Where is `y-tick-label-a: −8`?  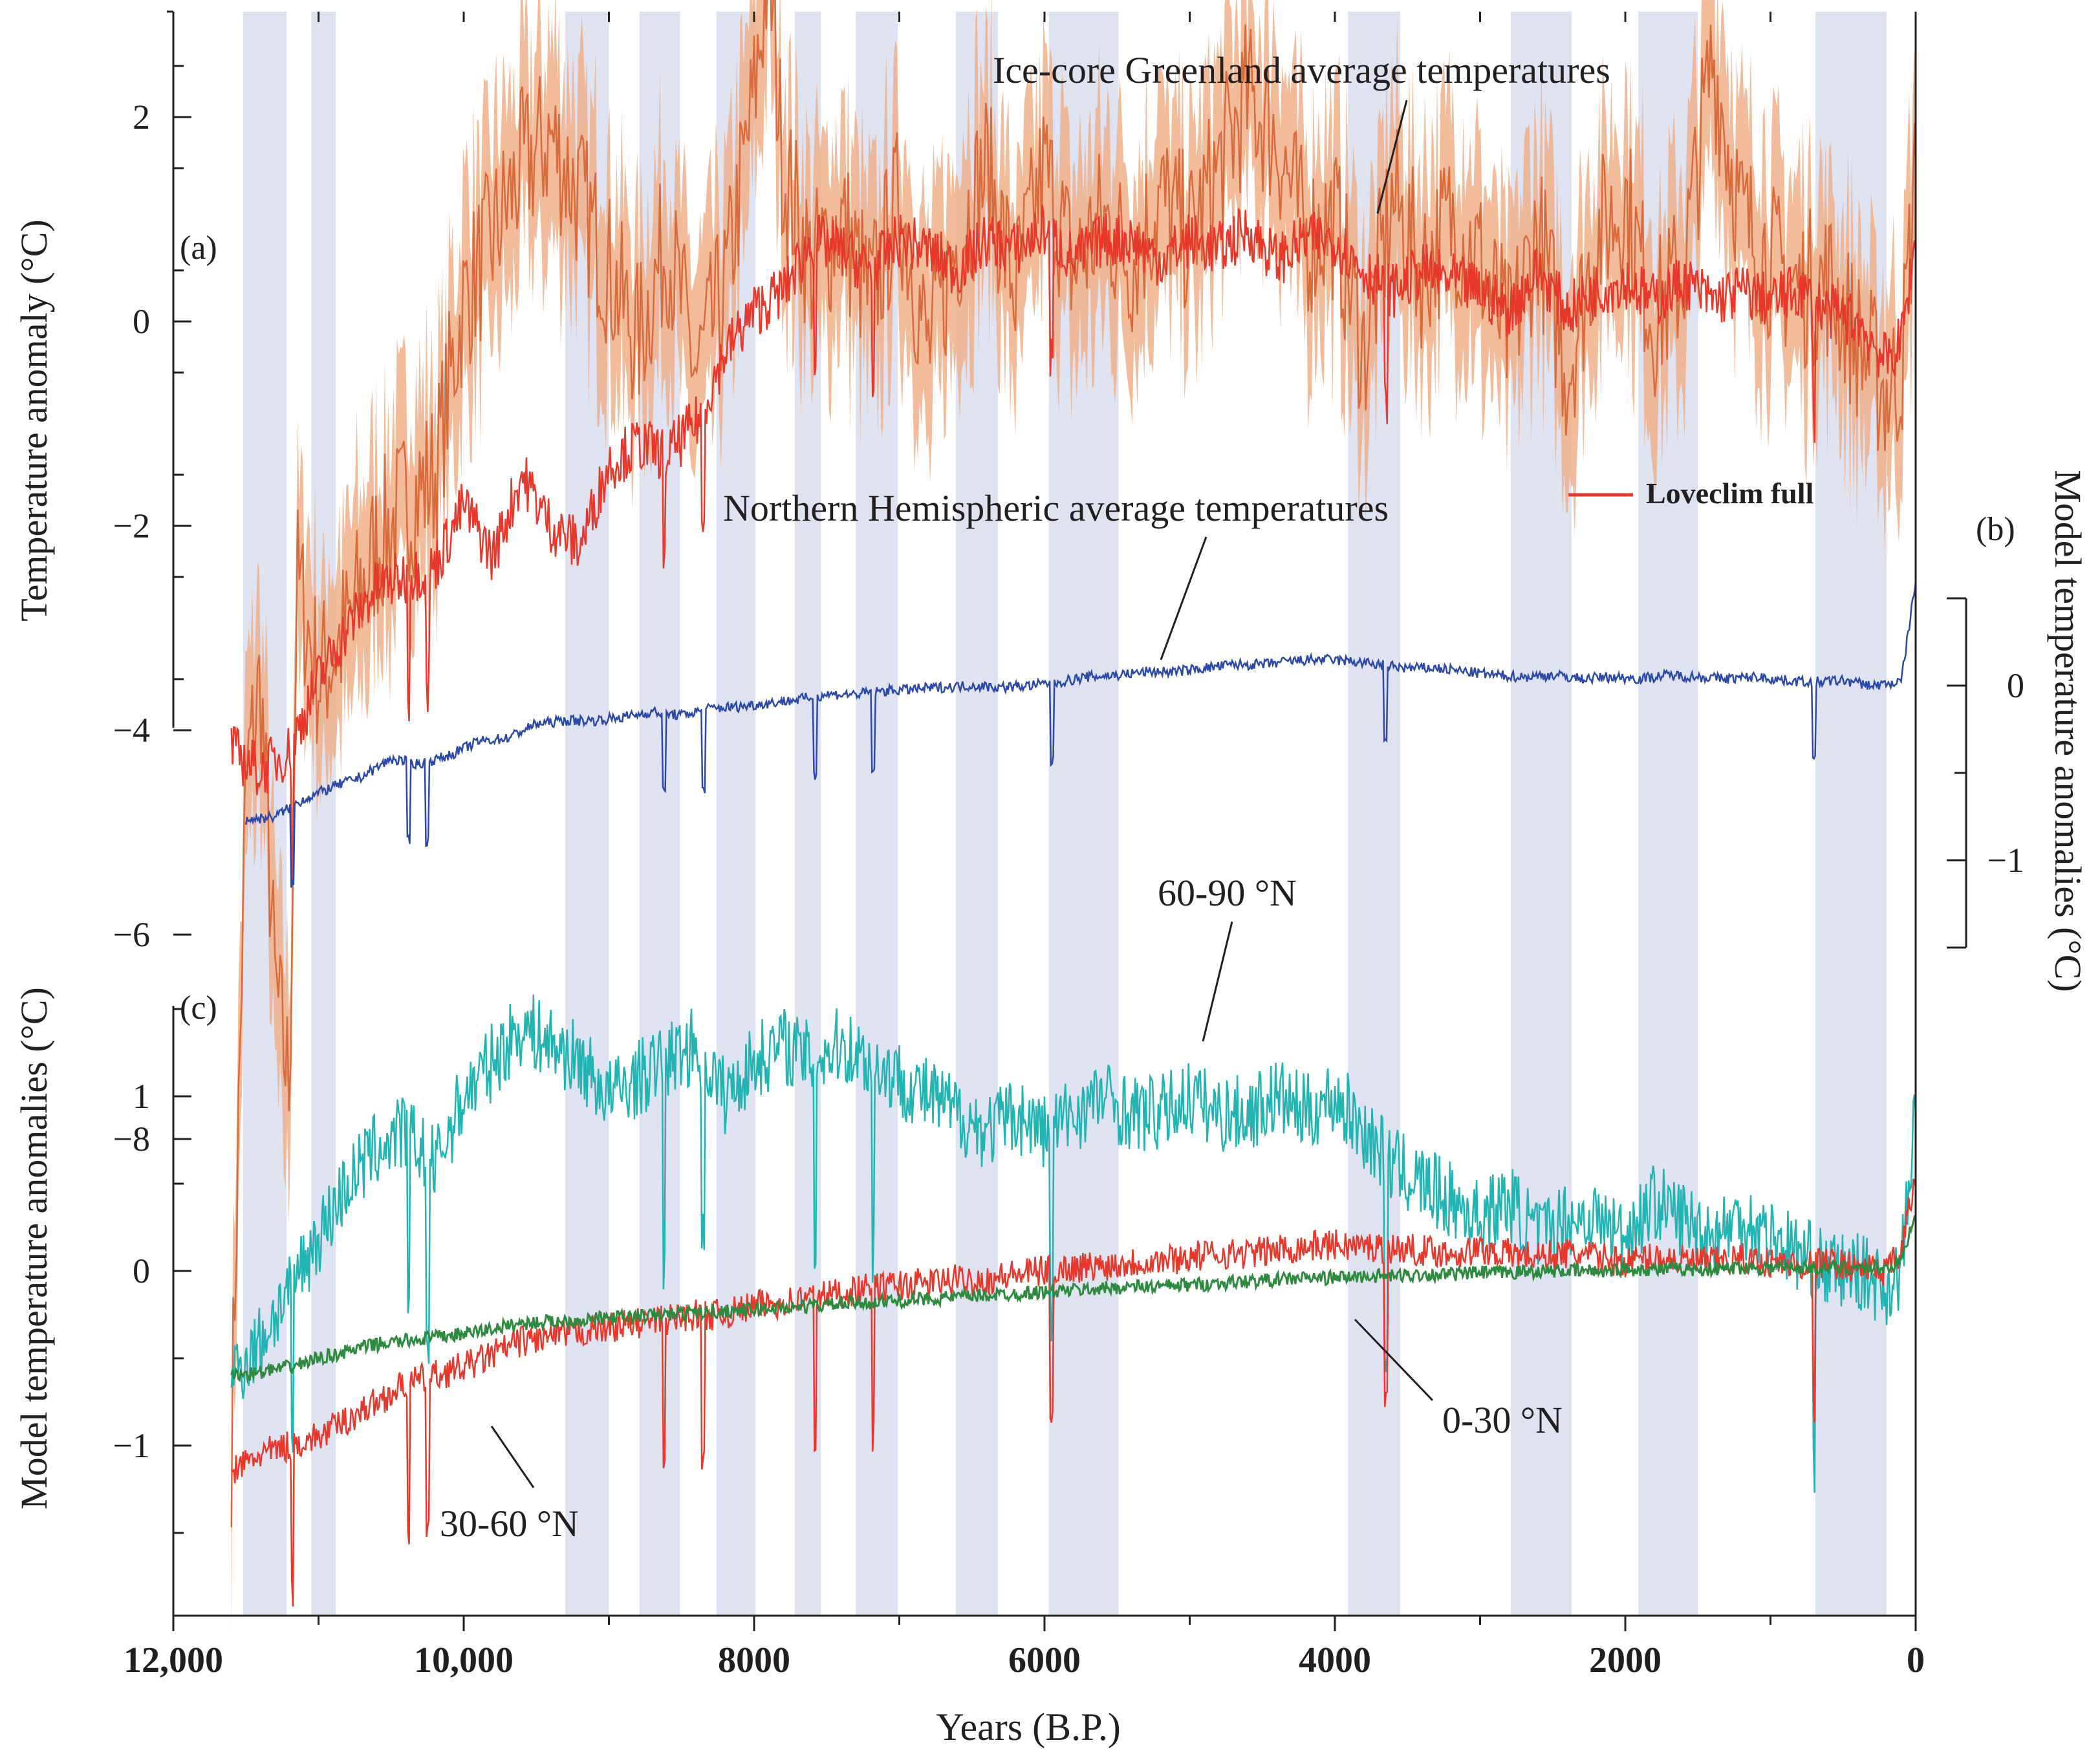 y-tick-label-a: −8 is located at coordinates (131, 1139).